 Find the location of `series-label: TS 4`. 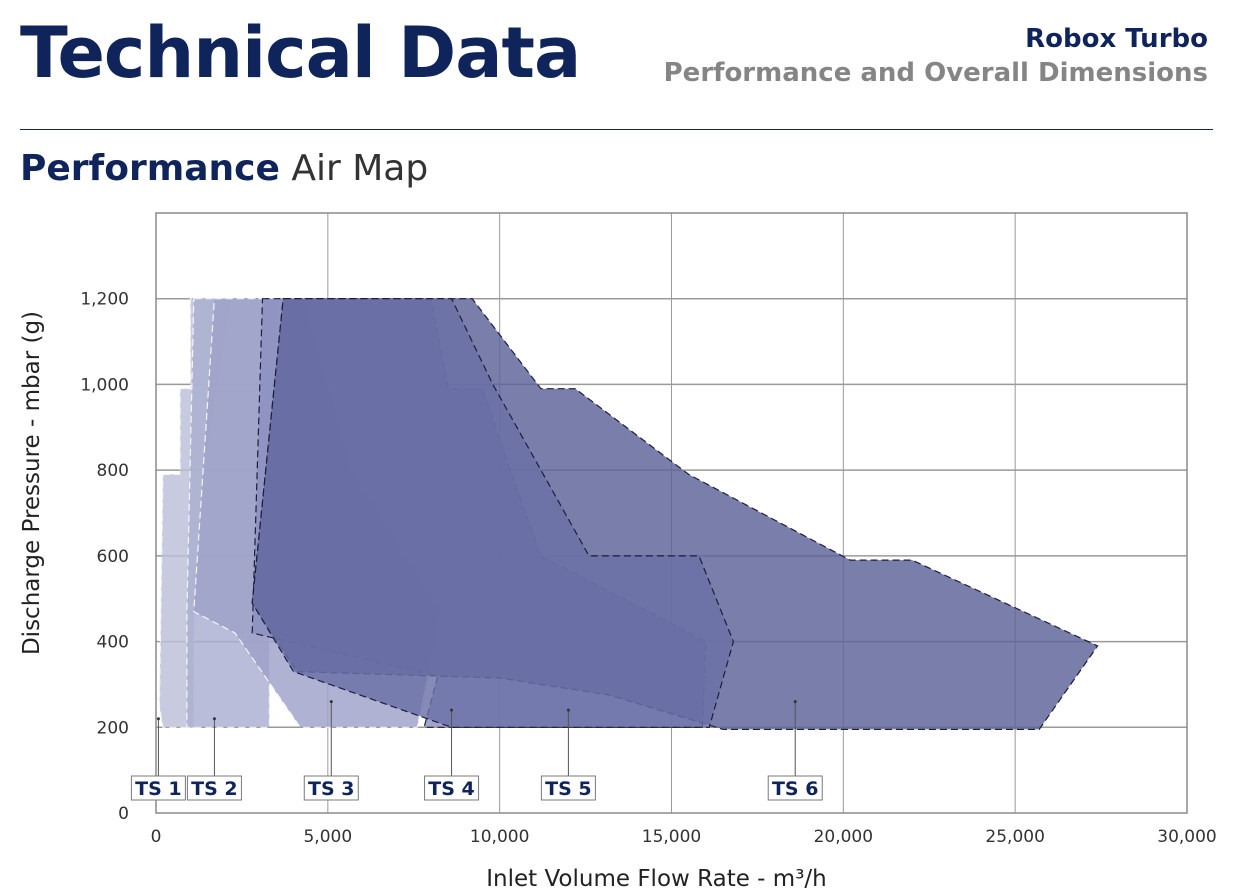

series-label: TS 4 is located at coordinates (451, 789).